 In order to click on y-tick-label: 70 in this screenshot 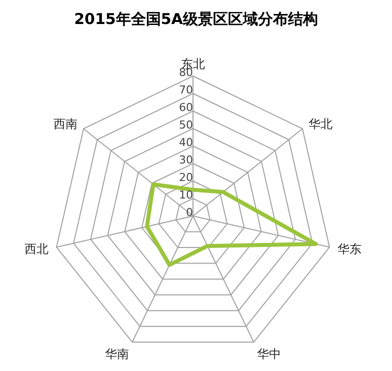, I will do `click(186, 90)`.